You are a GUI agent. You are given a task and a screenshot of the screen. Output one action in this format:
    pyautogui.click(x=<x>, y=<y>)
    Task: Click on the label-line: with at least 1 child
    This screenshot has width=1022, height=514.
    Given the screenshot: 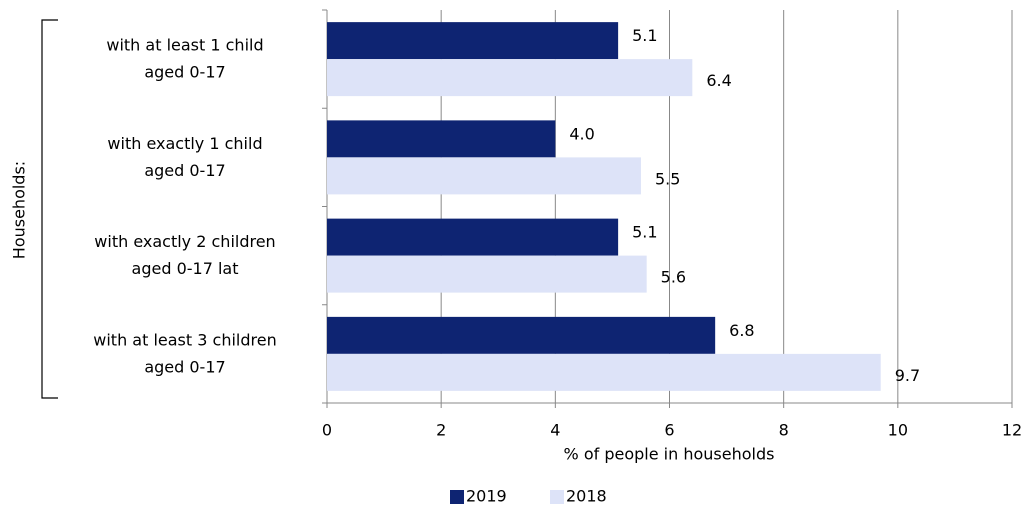 What is the action you would take?
    pyautogui.click(x=184, y=44)
    